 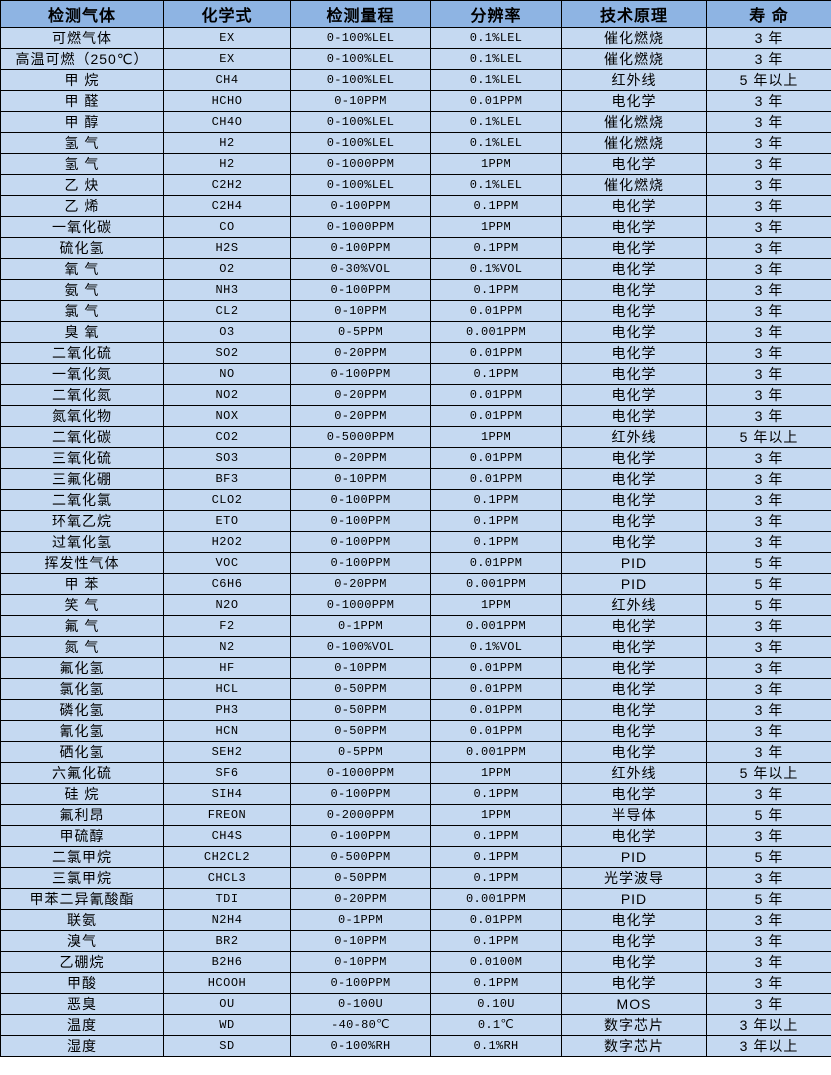 I want to click on table-row: 六氟化硫 SF6 0-1000PPM 1PPM 红外线 5 年以上, so click(x=415, y=773).